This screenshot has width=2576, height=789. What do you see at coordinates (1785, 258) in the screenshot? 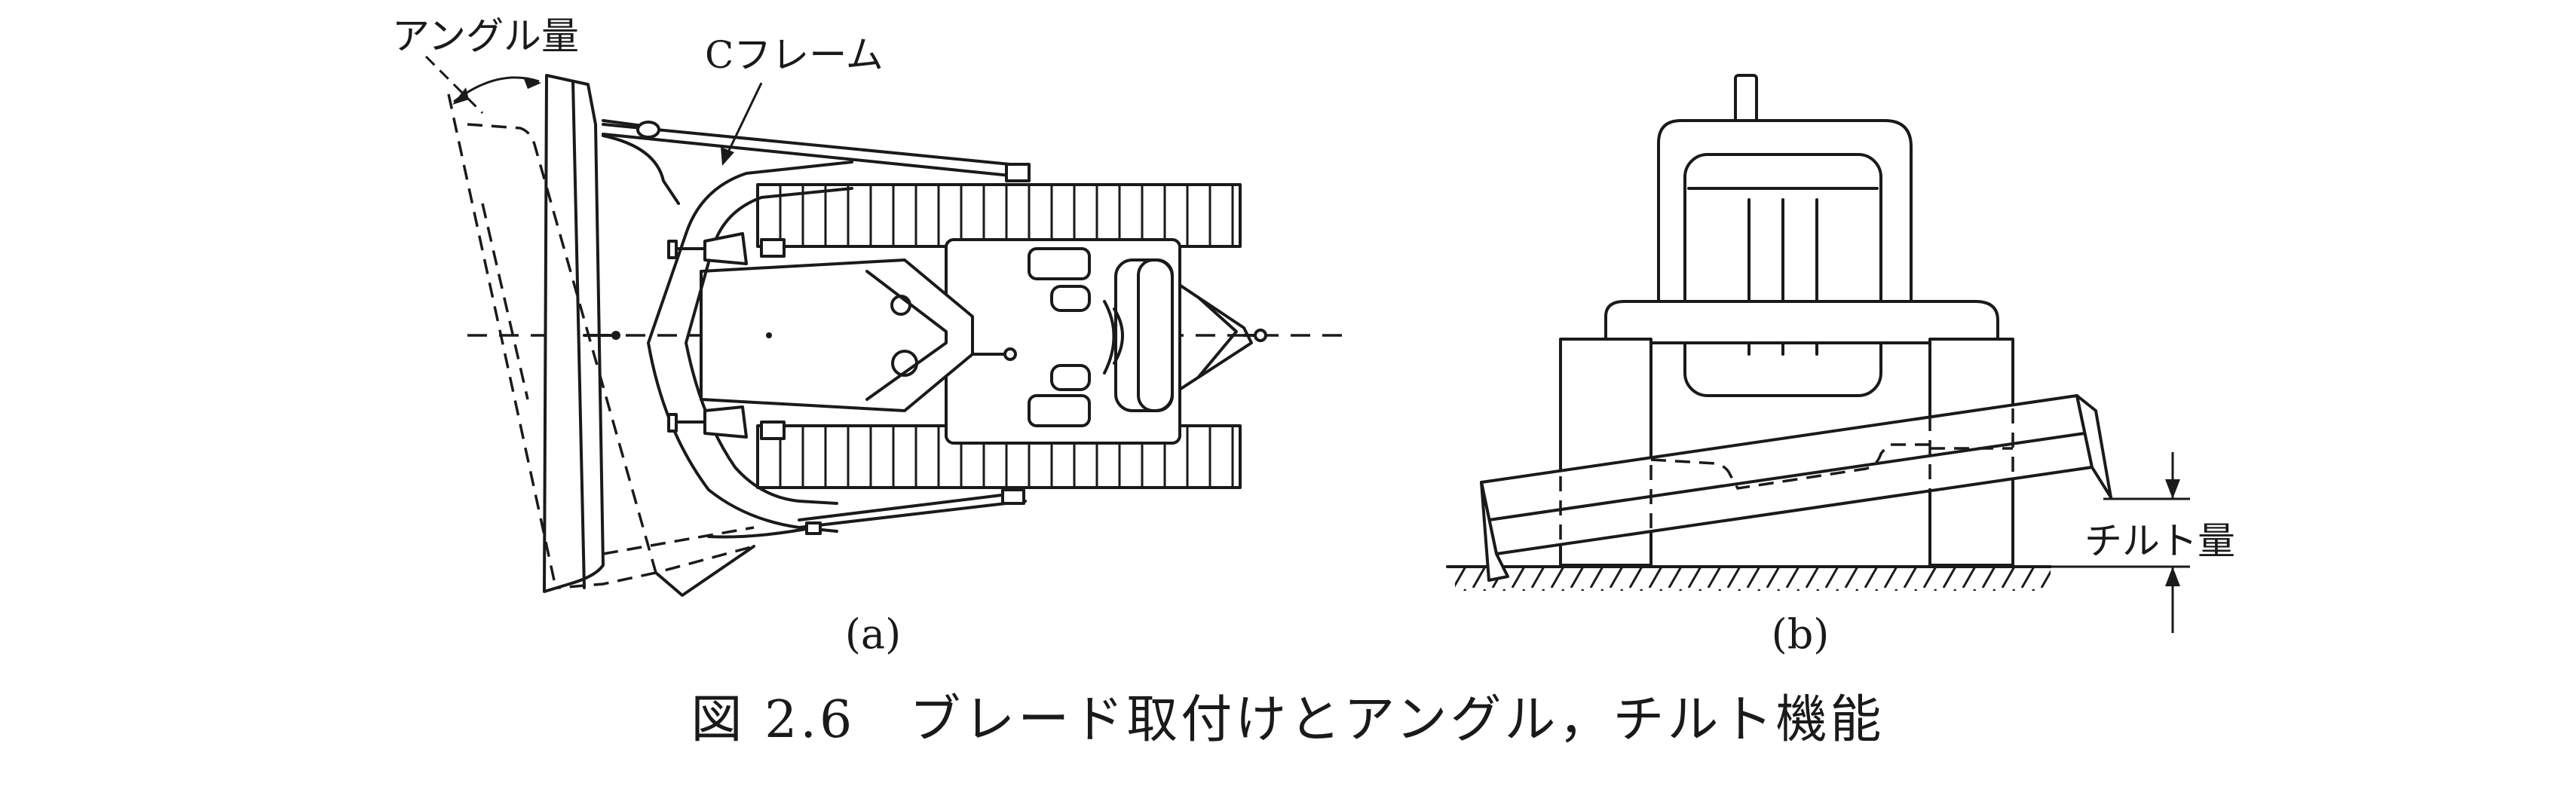
I see `cab` at bounding box center [1785, 258].